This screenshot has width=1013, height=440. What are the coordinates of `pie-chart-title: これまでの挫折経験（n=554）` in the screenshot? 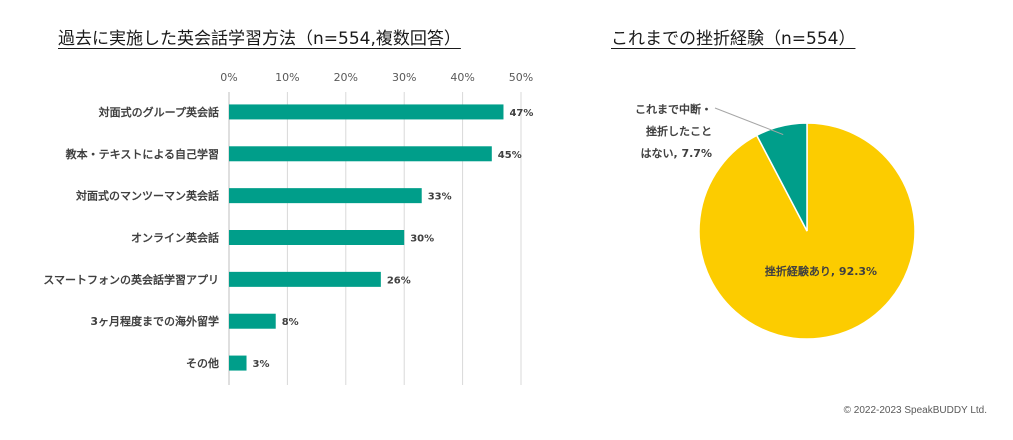 It's located at (733, 39).